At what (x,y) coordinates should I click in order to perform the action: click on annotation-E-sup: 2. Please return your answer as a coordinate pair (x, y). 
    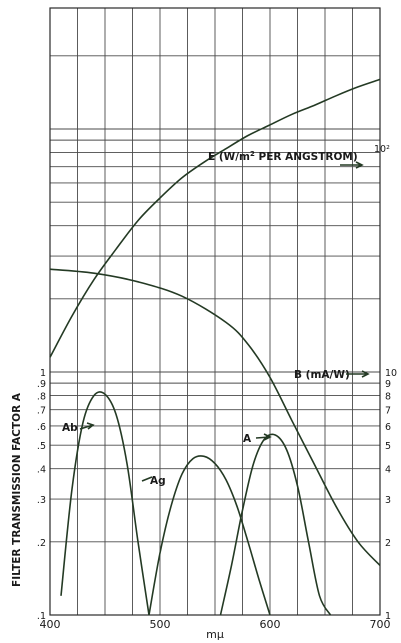
    Looking at the image, I should click on (252, 154).